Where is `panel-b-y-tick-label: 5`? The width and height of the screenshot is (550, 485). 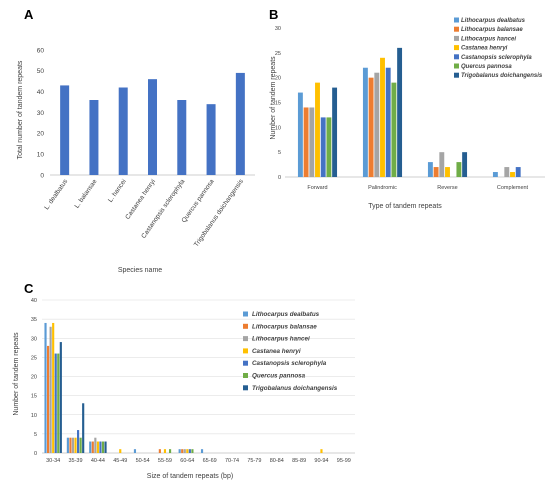 panel-b-y-tick-label: 5 is located at coordinates (279, 153).